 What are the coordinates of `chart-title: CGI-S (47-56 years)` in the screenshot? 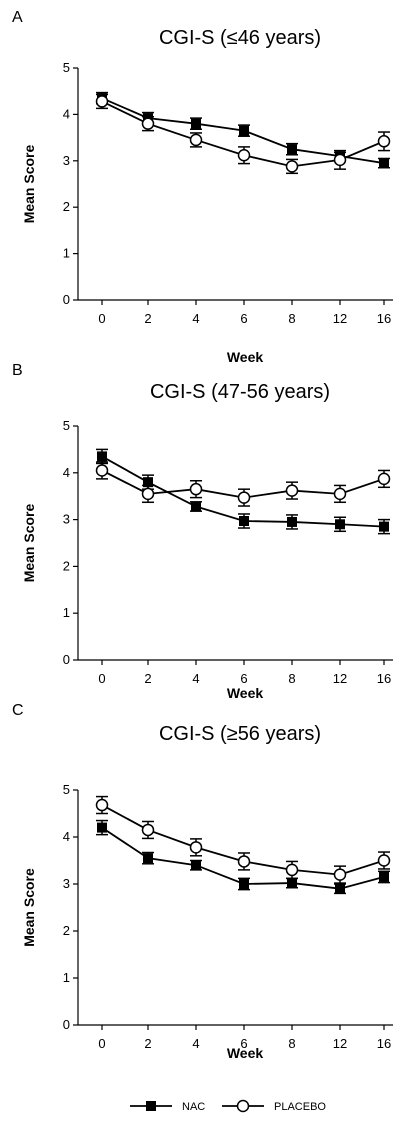 It's located at (240, 392).